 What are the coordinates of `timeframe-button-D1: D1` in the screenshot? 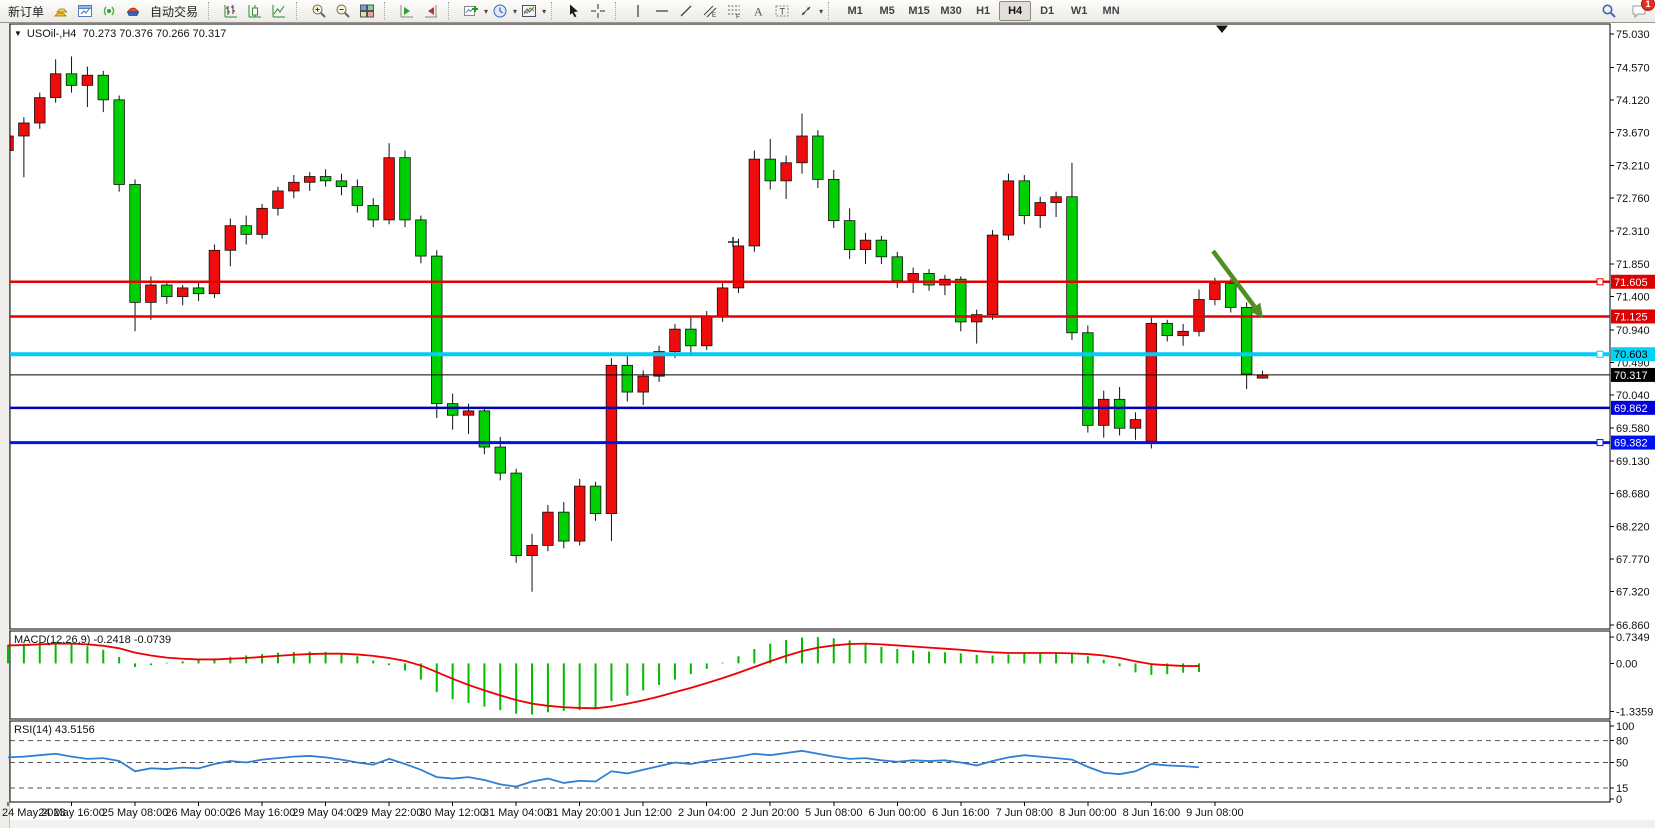 It's located at (1047, 11).